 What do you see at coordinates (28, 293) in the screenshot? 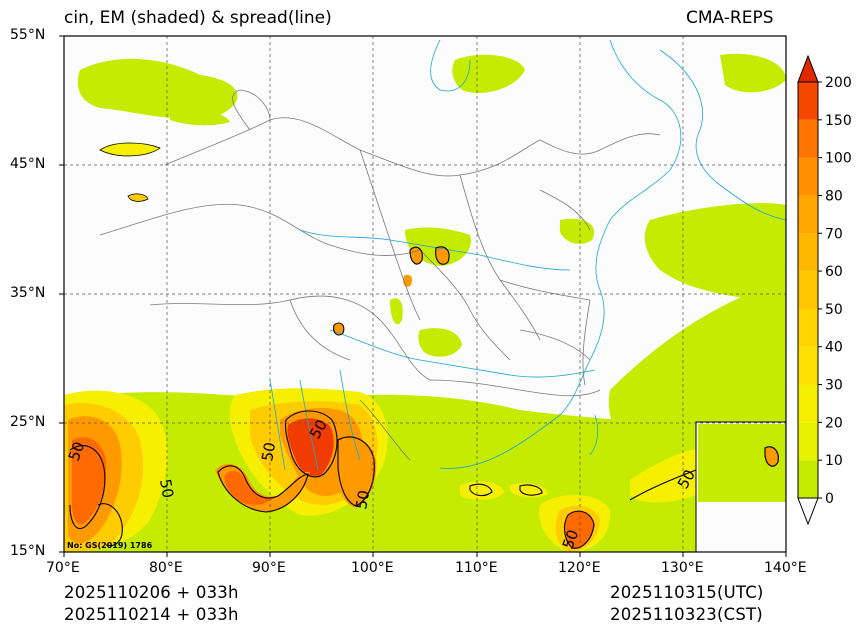
I see `lat-label: 35°N` at bounding box center [28, 293].